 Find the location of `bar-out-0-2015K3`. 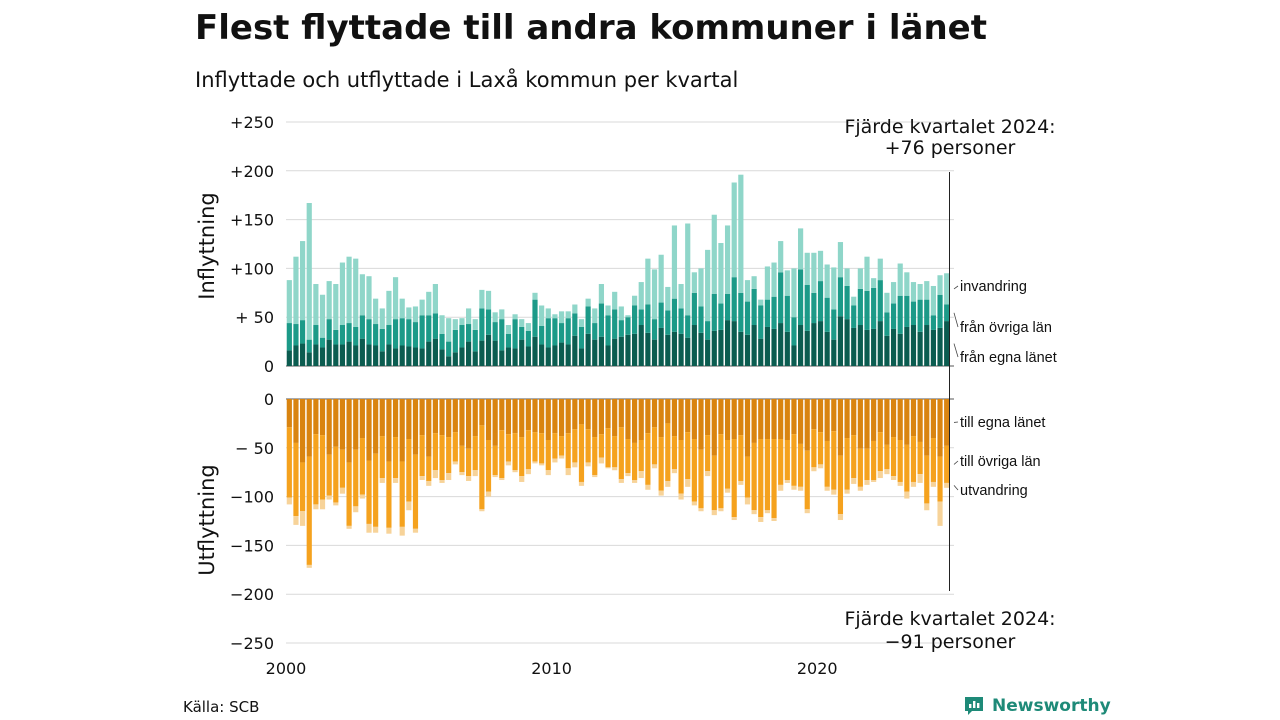

bar-out-0-2015K3 is located at coordinates (701, 424).